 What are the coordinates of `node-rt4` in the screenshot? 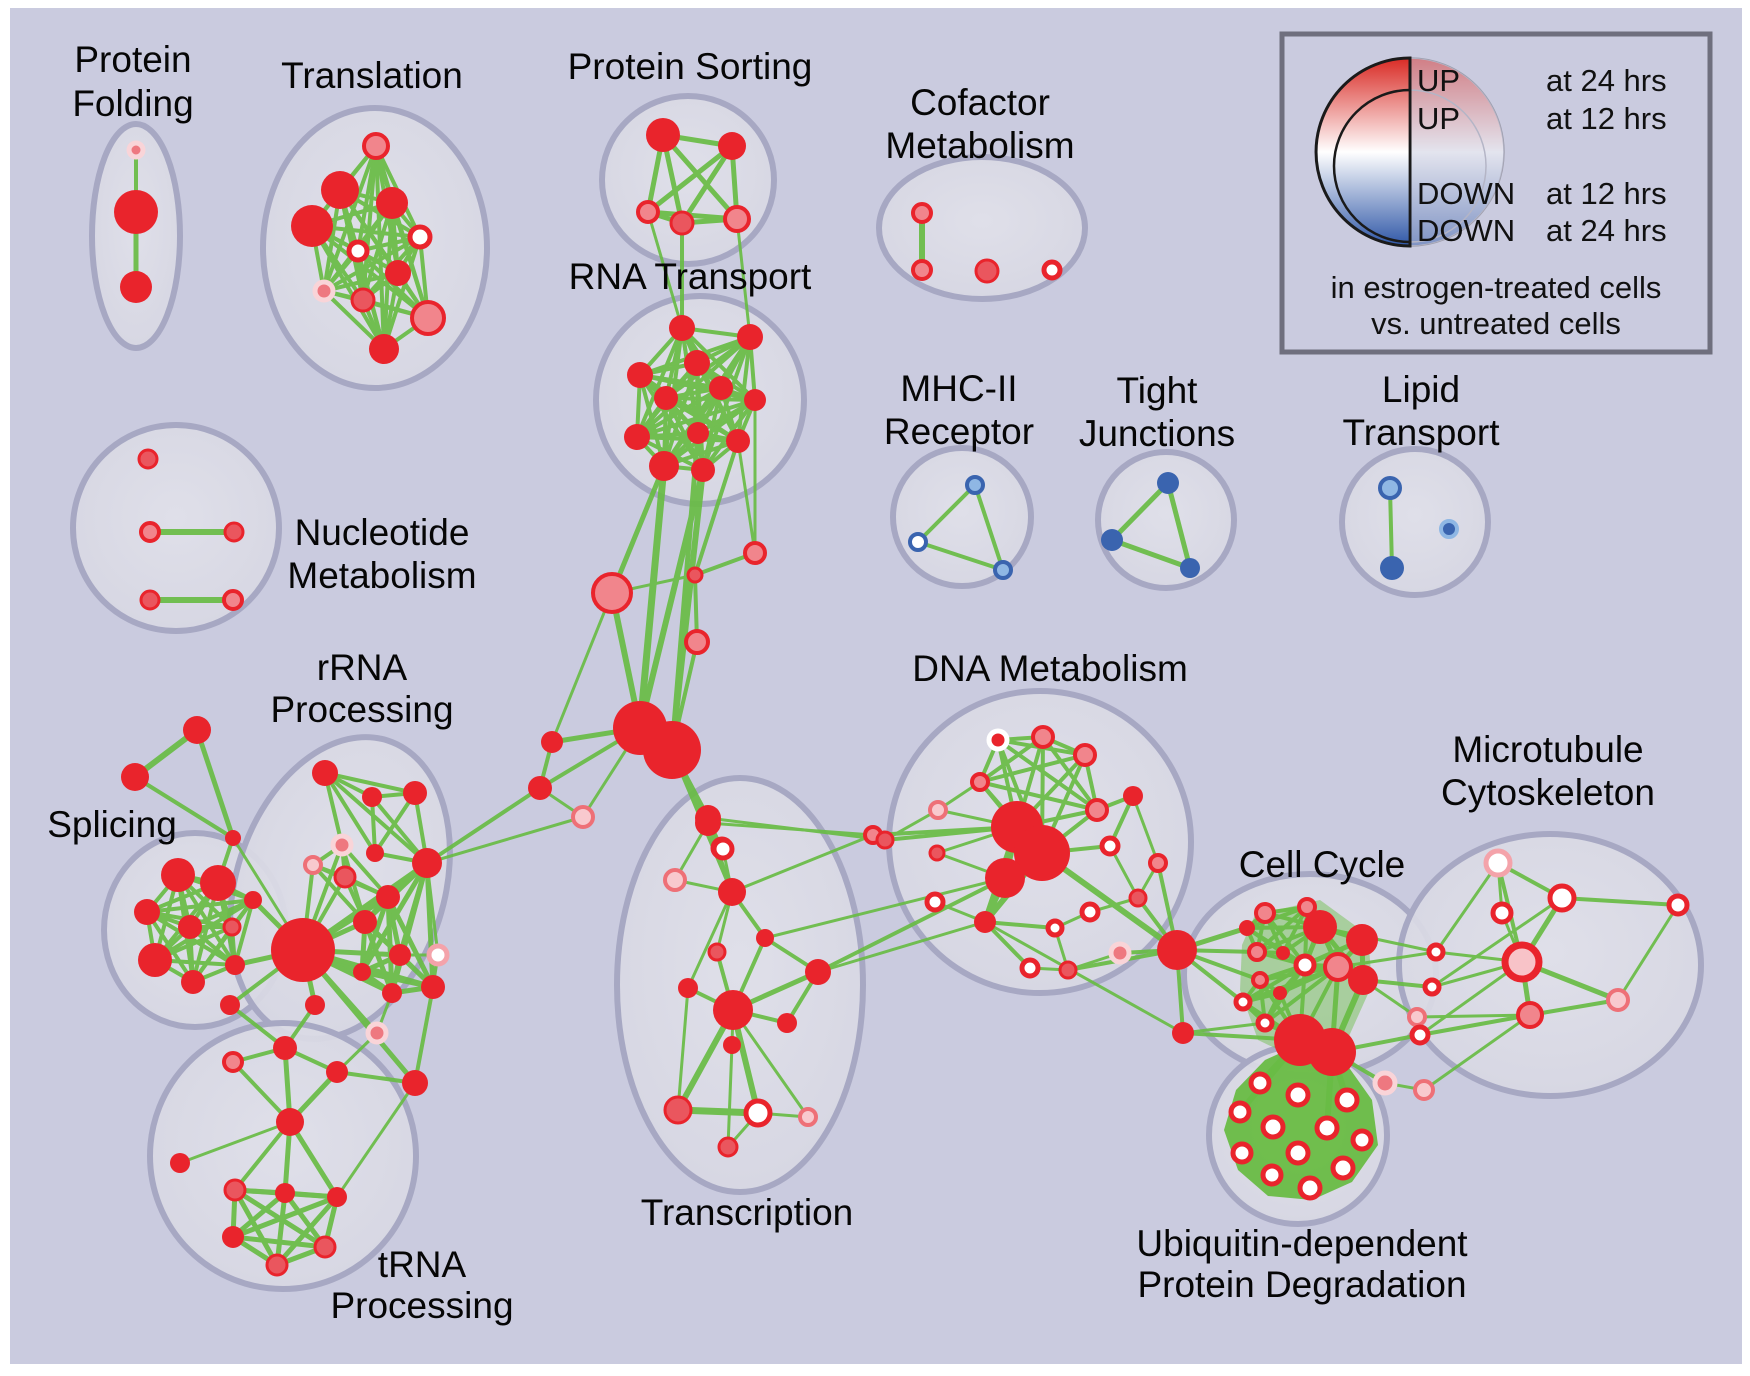 It's located at (640, 375).